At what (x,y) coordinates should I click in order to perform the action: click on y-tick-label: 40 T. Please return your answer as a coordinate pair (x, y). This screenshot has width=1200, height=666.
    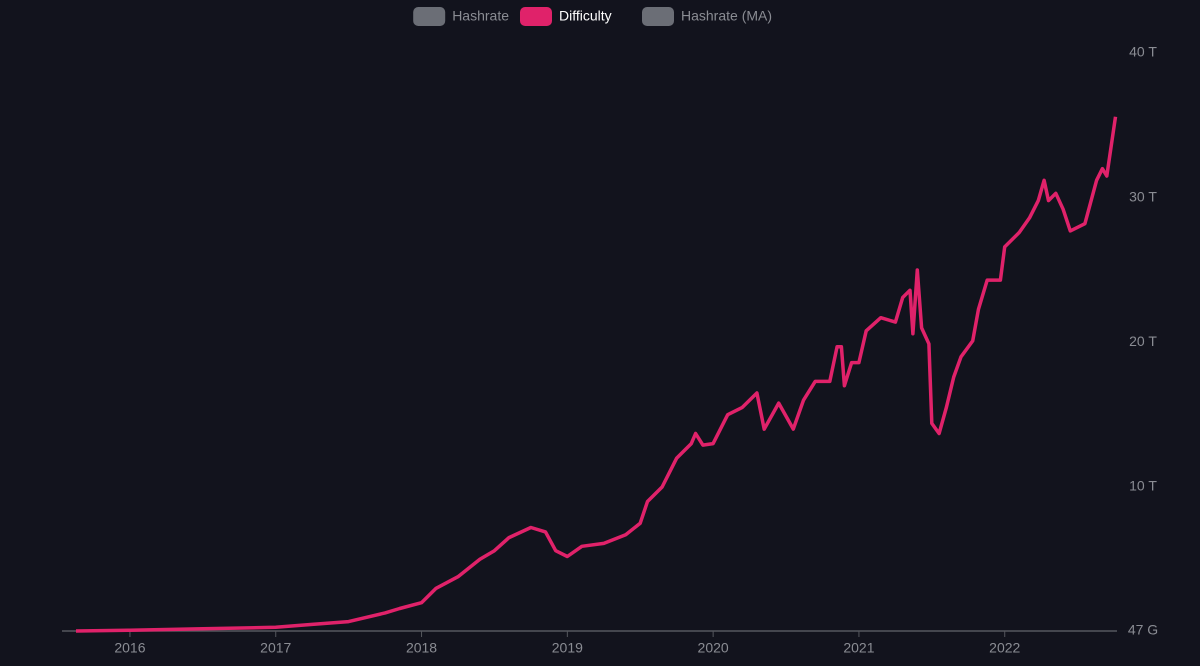
    Looking at the image, I should click on (1143, 52).